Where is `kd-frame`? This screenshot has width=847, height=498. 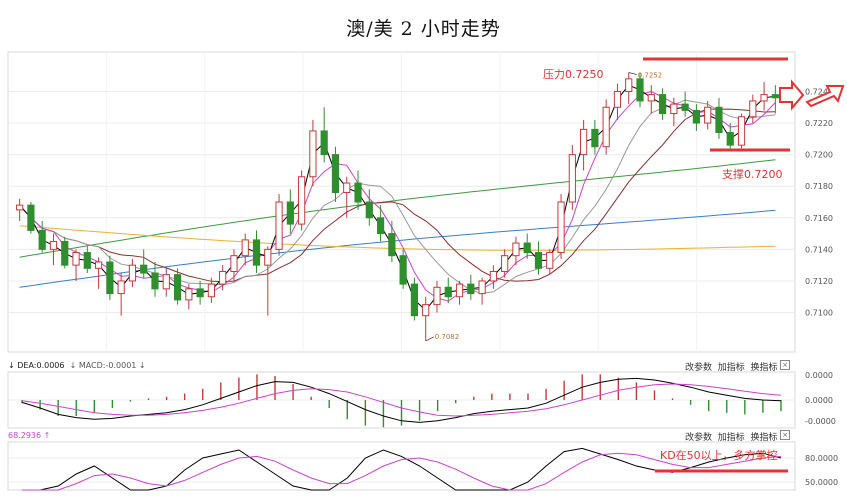 kd-frame is located at coordinates (401, 466).